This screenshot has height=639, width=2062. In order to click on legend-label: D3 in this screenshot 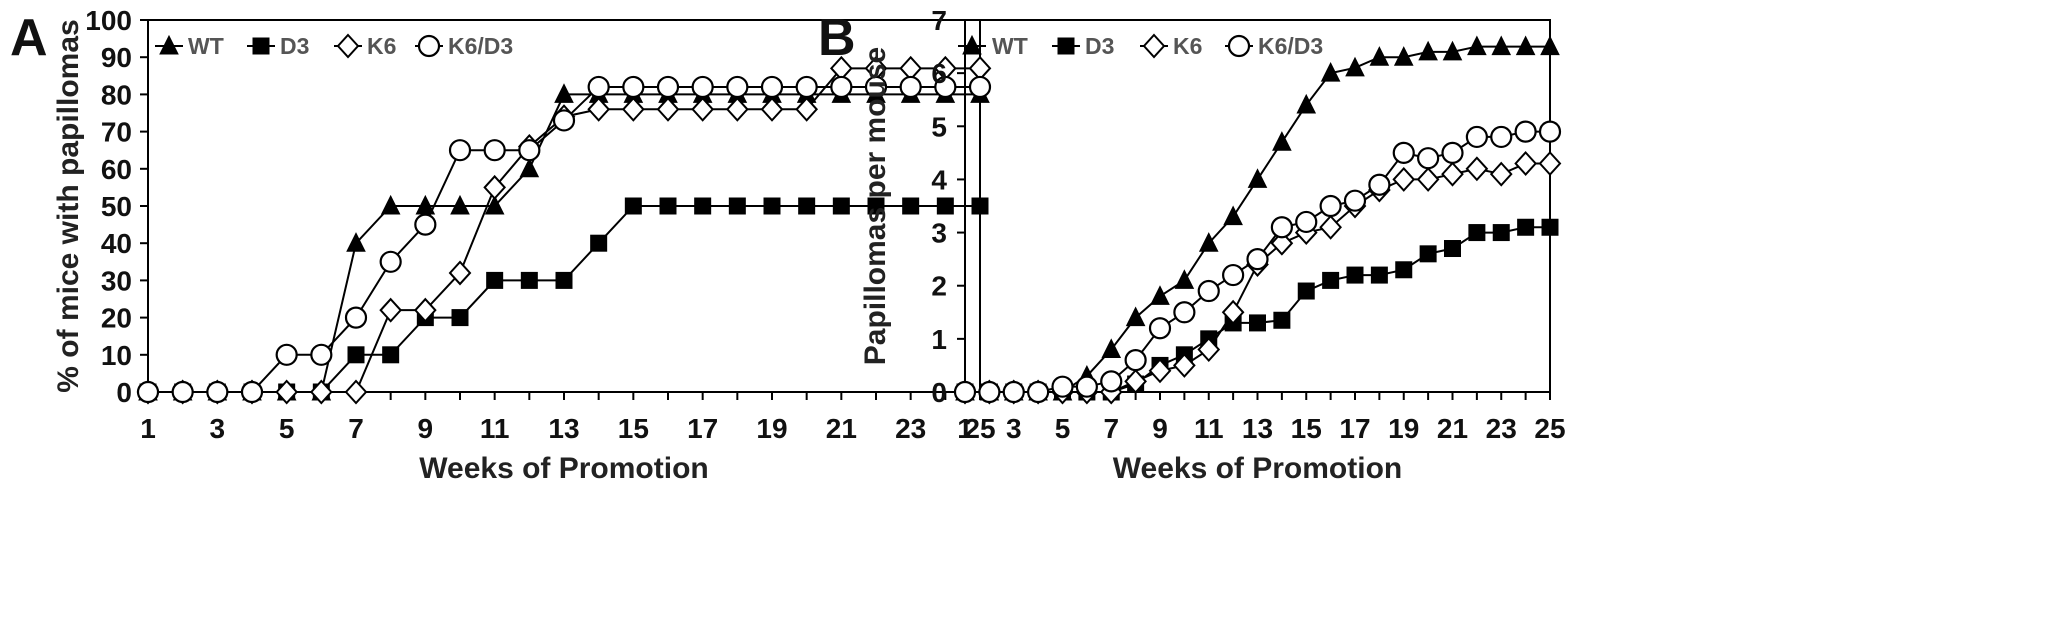, I will do `click(1099, 46)`.